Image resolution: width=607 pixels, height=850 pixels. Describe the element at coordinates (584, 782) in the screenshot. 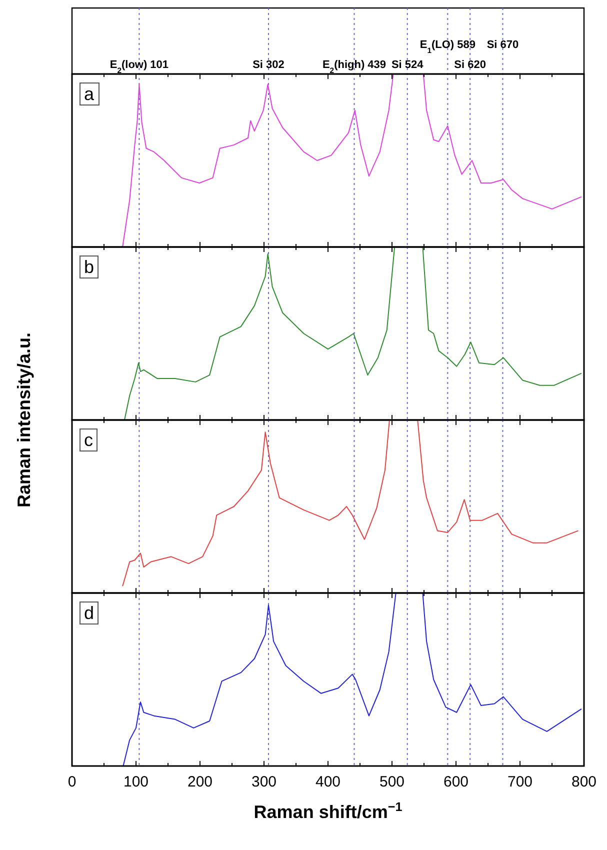

I see `x-tick-label: 800` at that location.